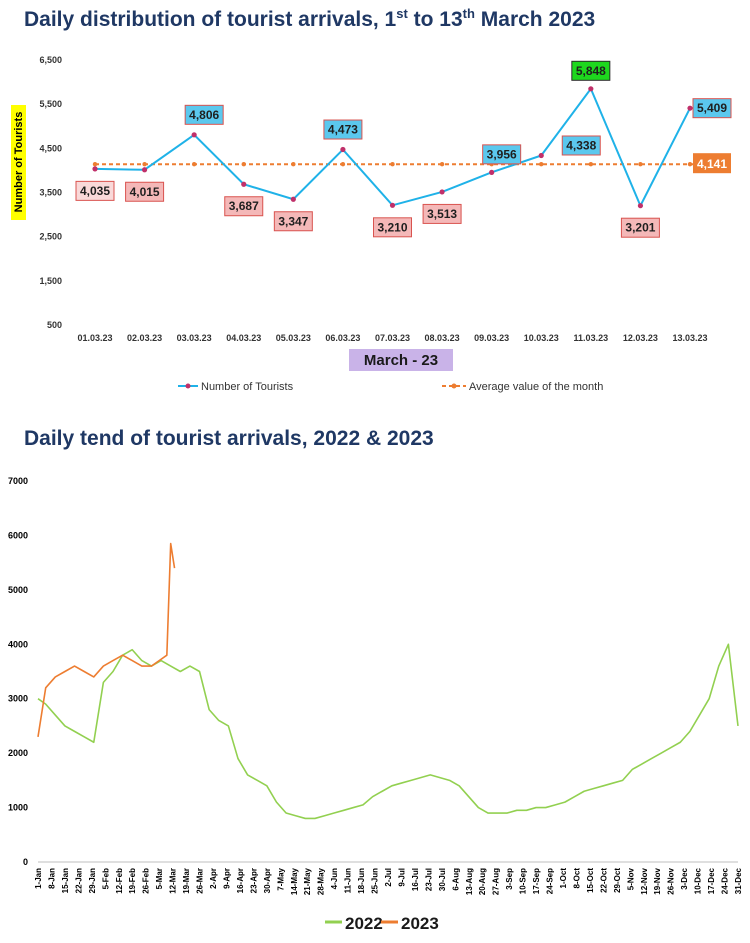  Describe the element at coordinates (411, 163) in the screenshot. I see `chart1-average-series: 4,141` at that location.